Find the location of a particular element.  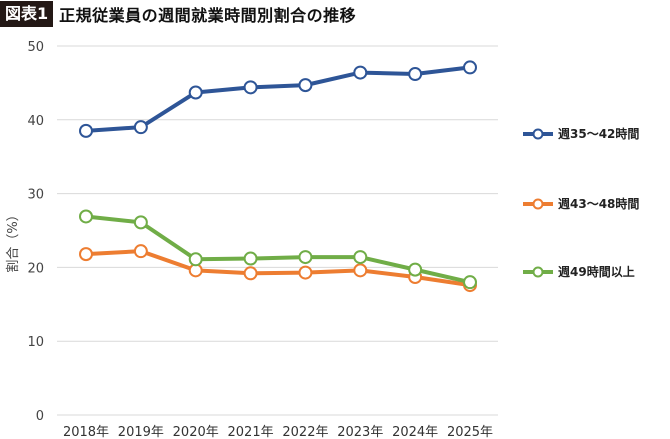

x-tick-label-3: 2021年 is located at coordinates (251, 432).